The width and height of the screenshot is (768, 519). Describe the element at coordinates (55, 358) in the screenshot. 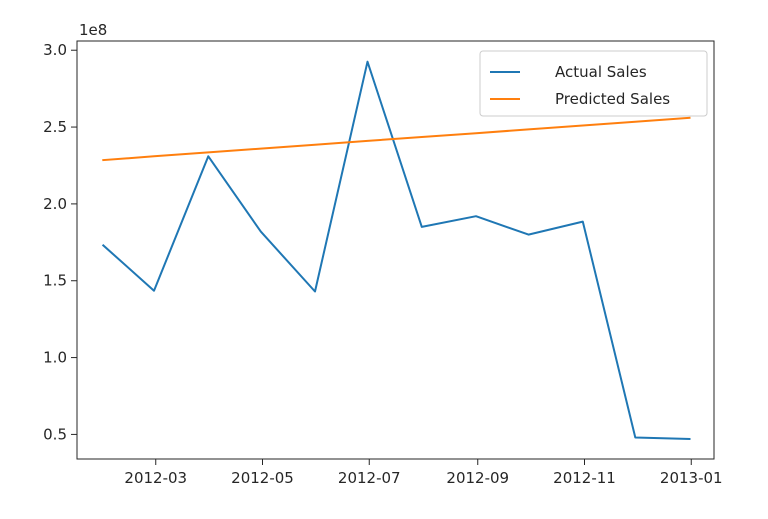

I see `y-tick-label: 1.0` at that location.